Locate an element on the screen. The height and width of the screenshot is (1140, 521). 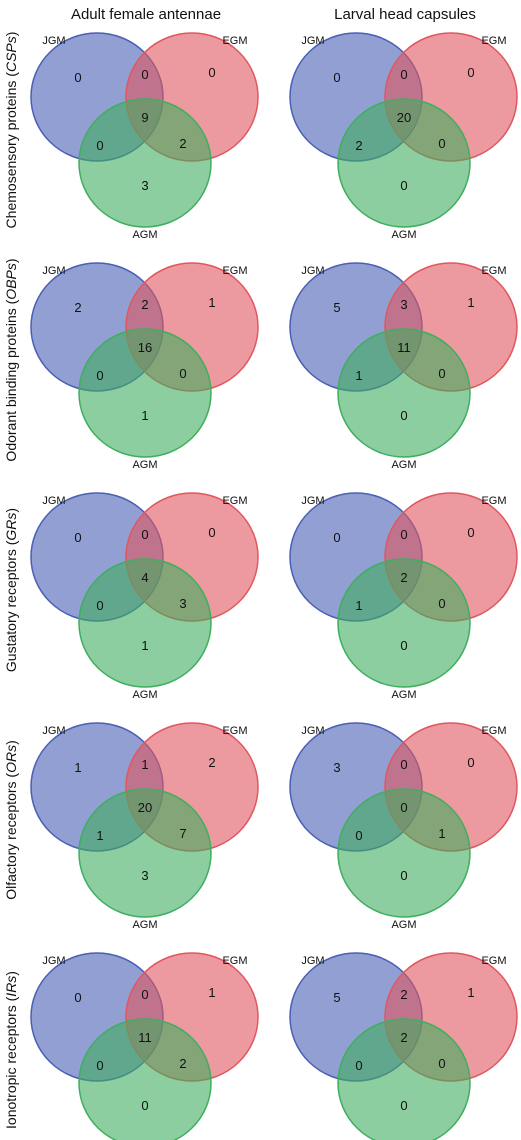
region-count-abc: 20 is located at coordinates (145, 807).